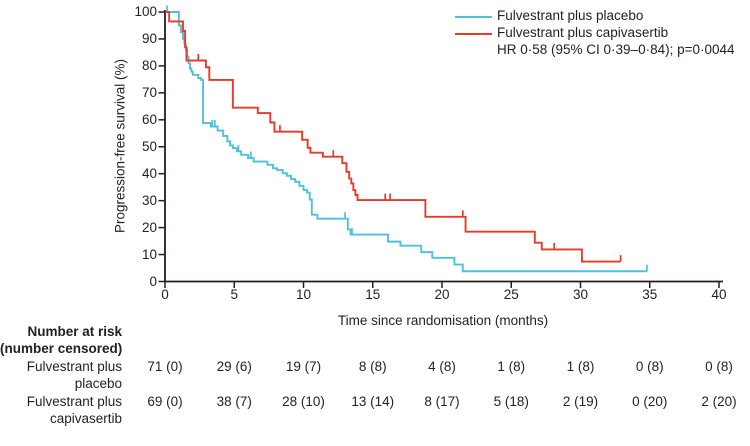 Image resolution: width=750 pixels, height=446 pixels. I want to click on at-risk-value: 69 (0), so click(165, 401).